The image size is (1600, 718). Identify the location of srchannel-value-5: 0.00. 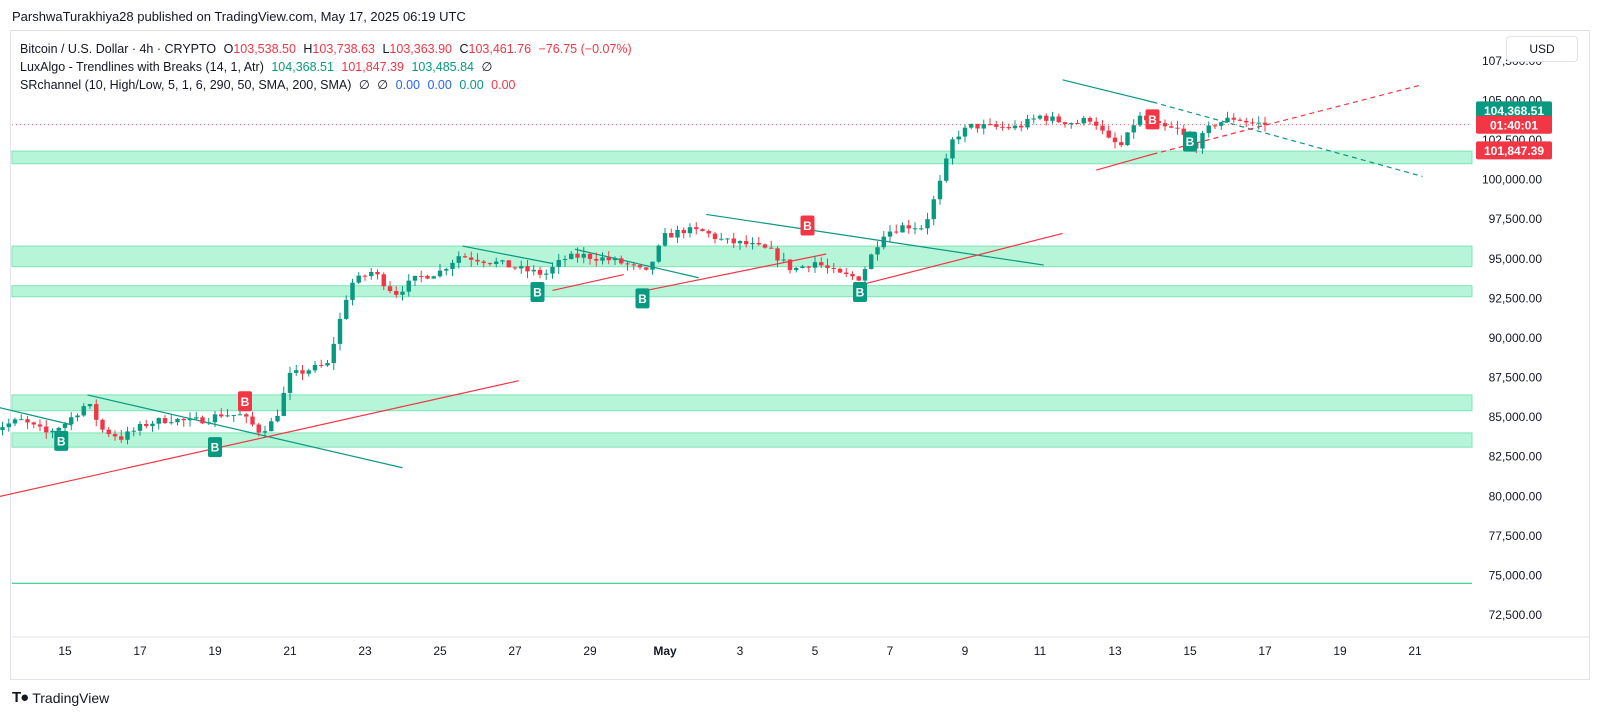
(471, 85).